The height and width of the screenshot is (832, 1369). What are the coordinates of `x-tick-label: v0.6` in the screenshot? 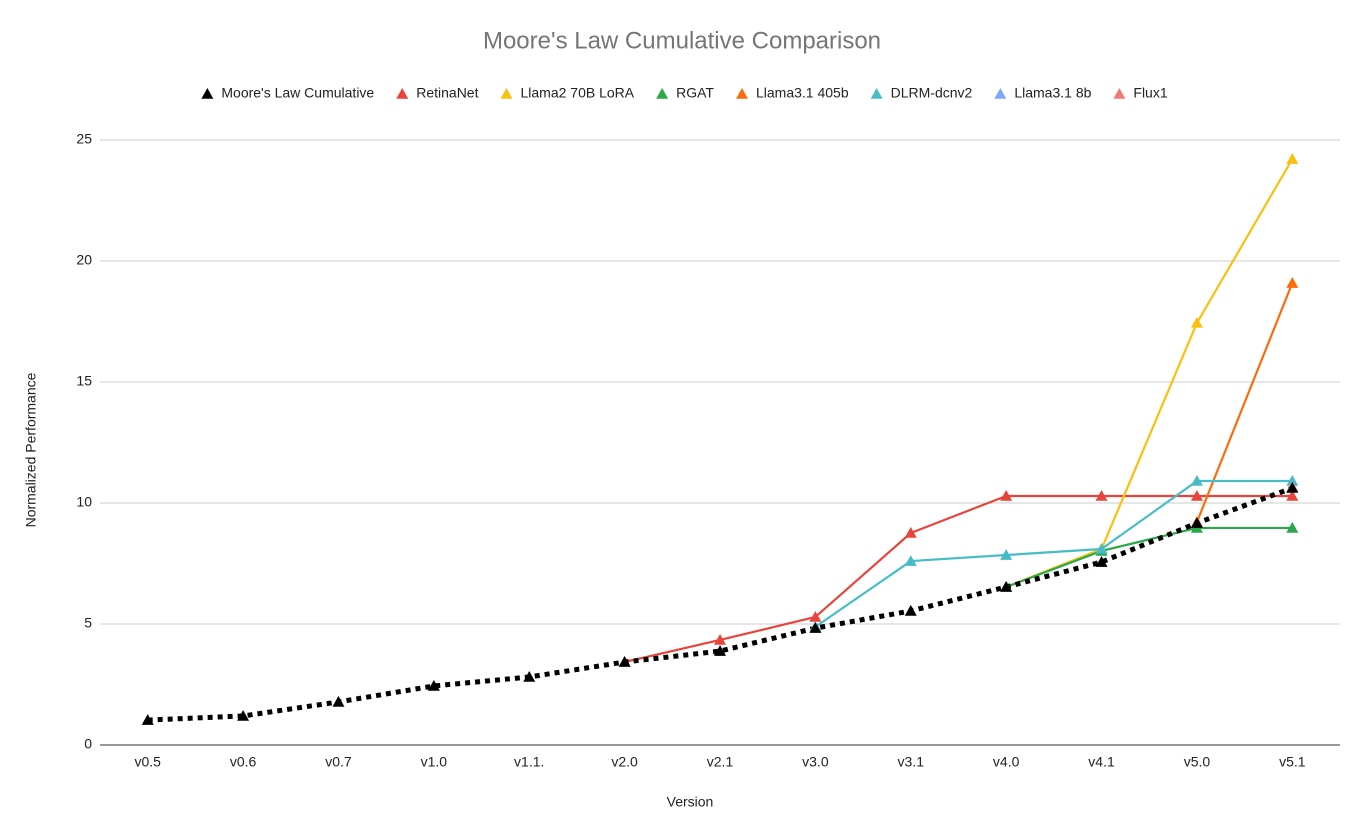 It's located at (243, 762).